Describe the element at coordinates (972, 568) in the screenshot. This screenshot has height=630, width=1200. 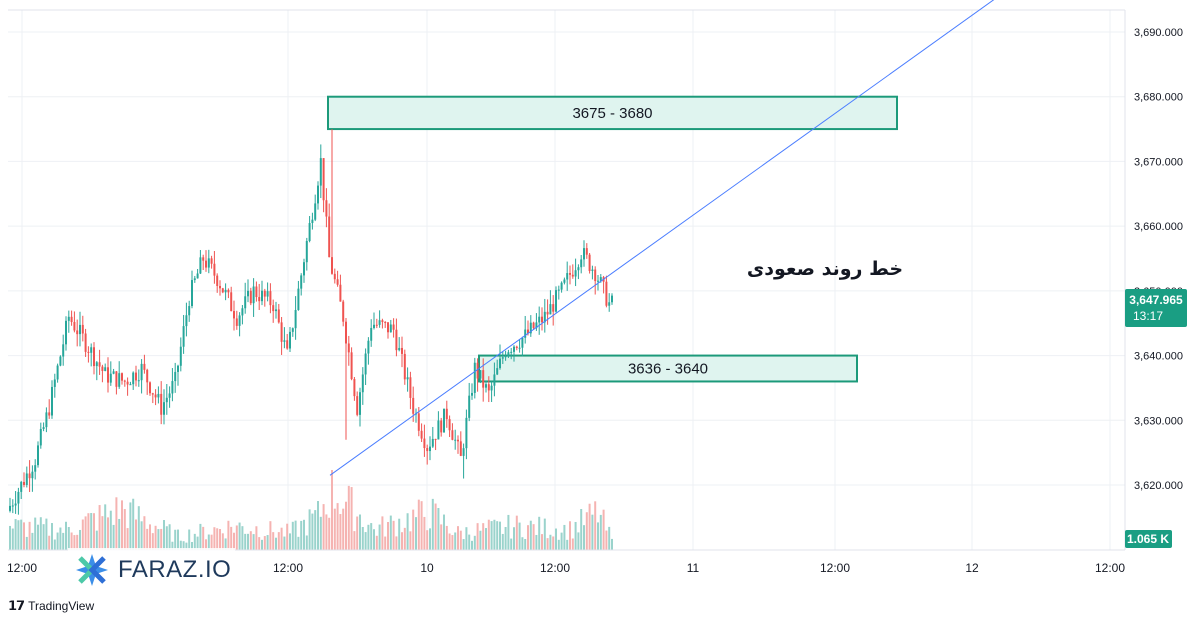
I see `x-tick-label: 12` at that location.